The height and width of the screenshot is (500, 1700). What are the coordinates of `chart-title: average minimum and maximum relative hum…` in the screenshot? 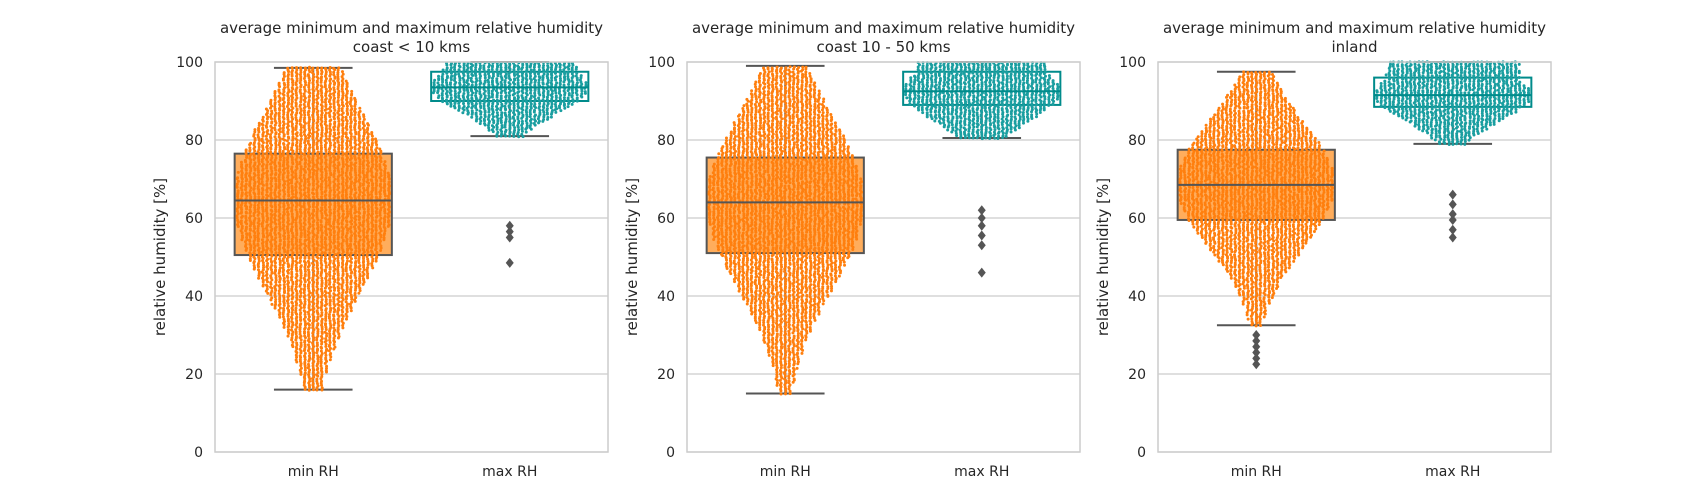 It's located at (411, 28).